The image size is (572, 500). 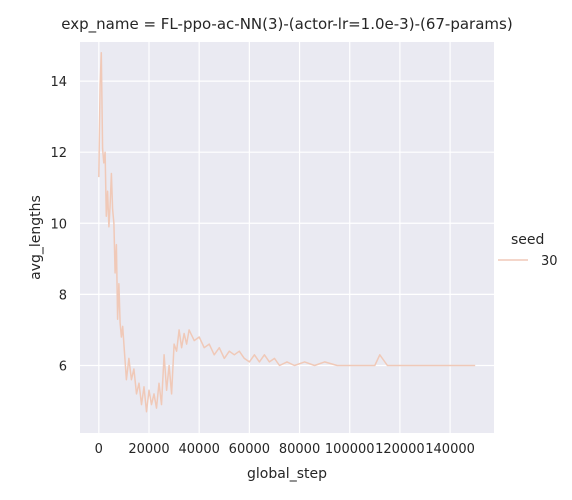 What do you see at coordinates (58, 82) in the screenshot?
I see `y-tick-label: 14` at bounding box center [58, 82].